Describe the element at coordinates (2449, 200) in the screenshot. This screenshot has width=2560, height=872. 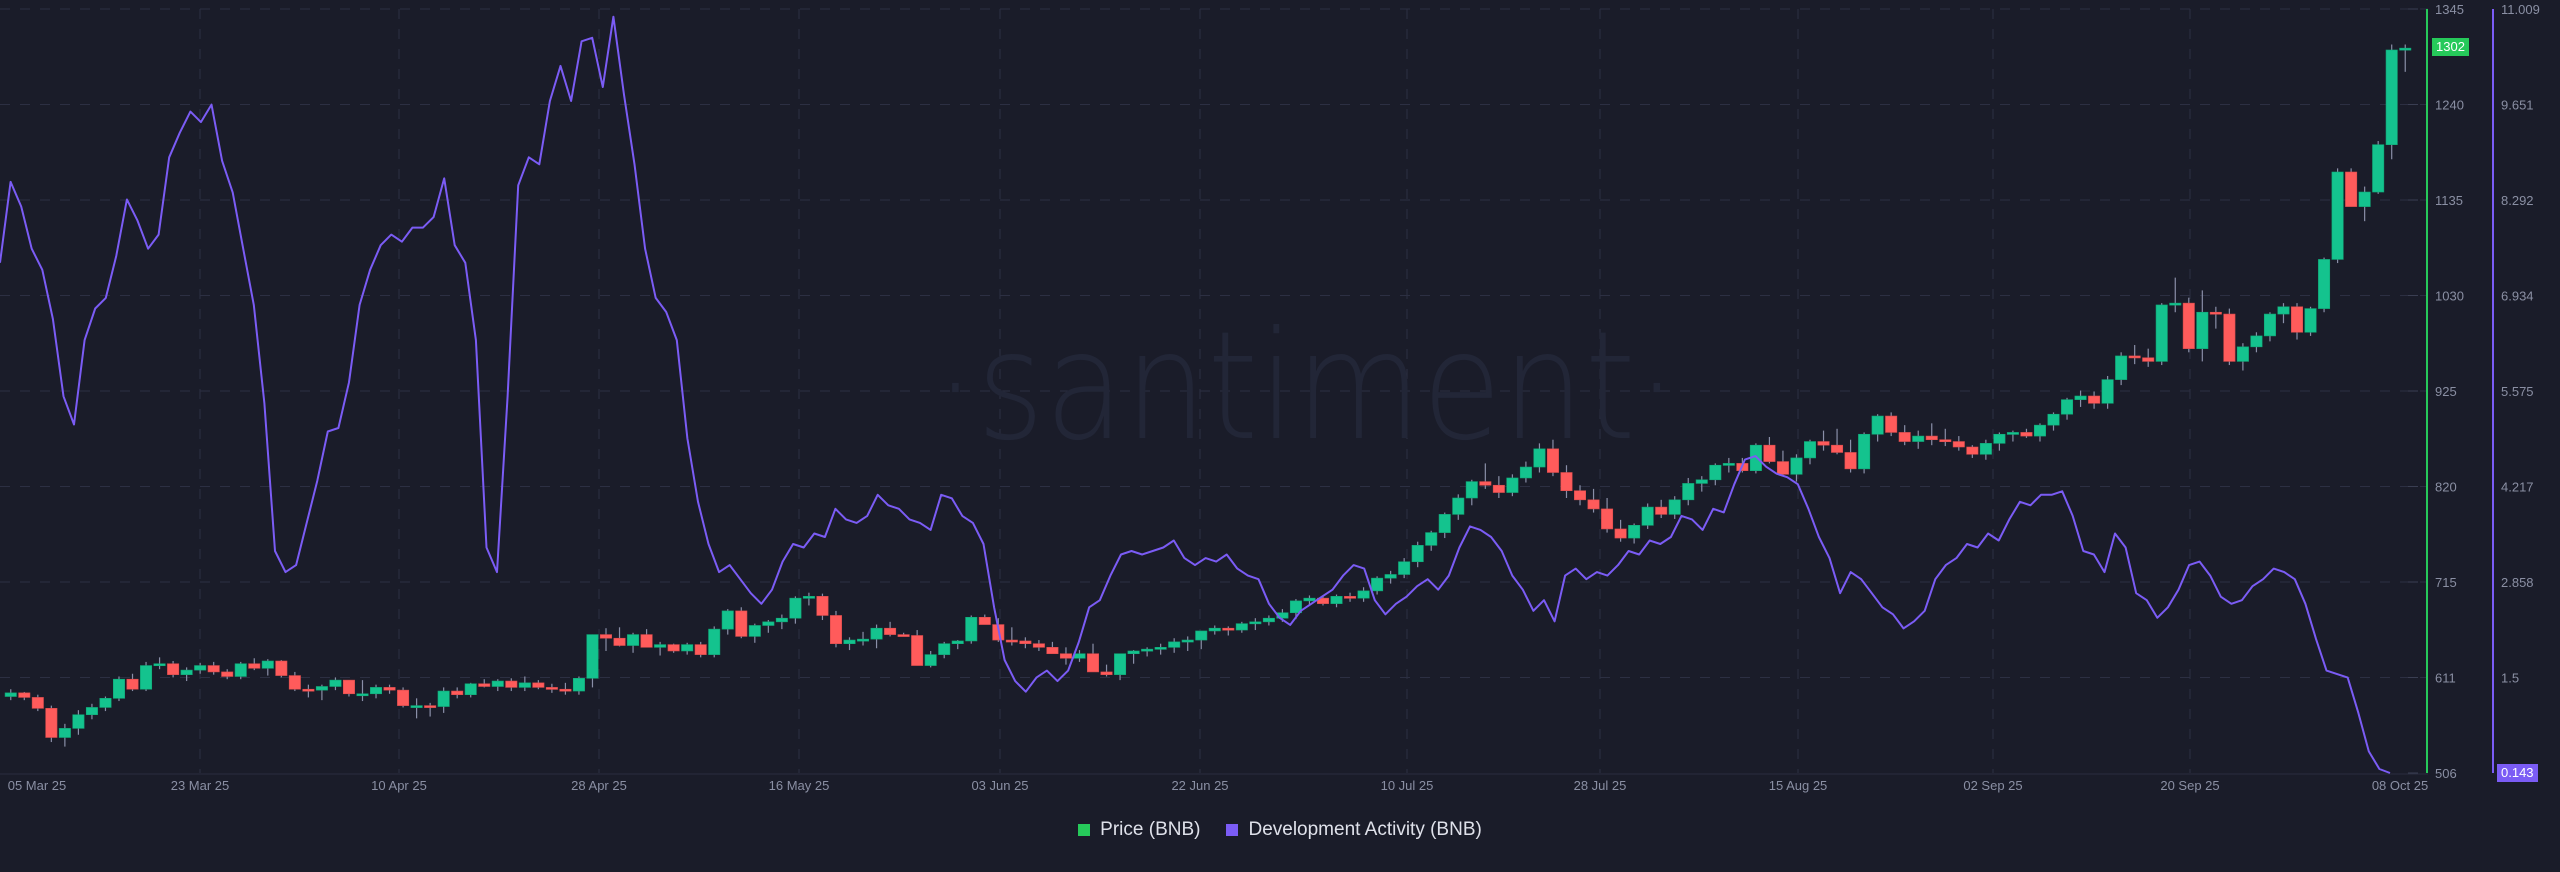
I see `svg-text: 1135` at that location.